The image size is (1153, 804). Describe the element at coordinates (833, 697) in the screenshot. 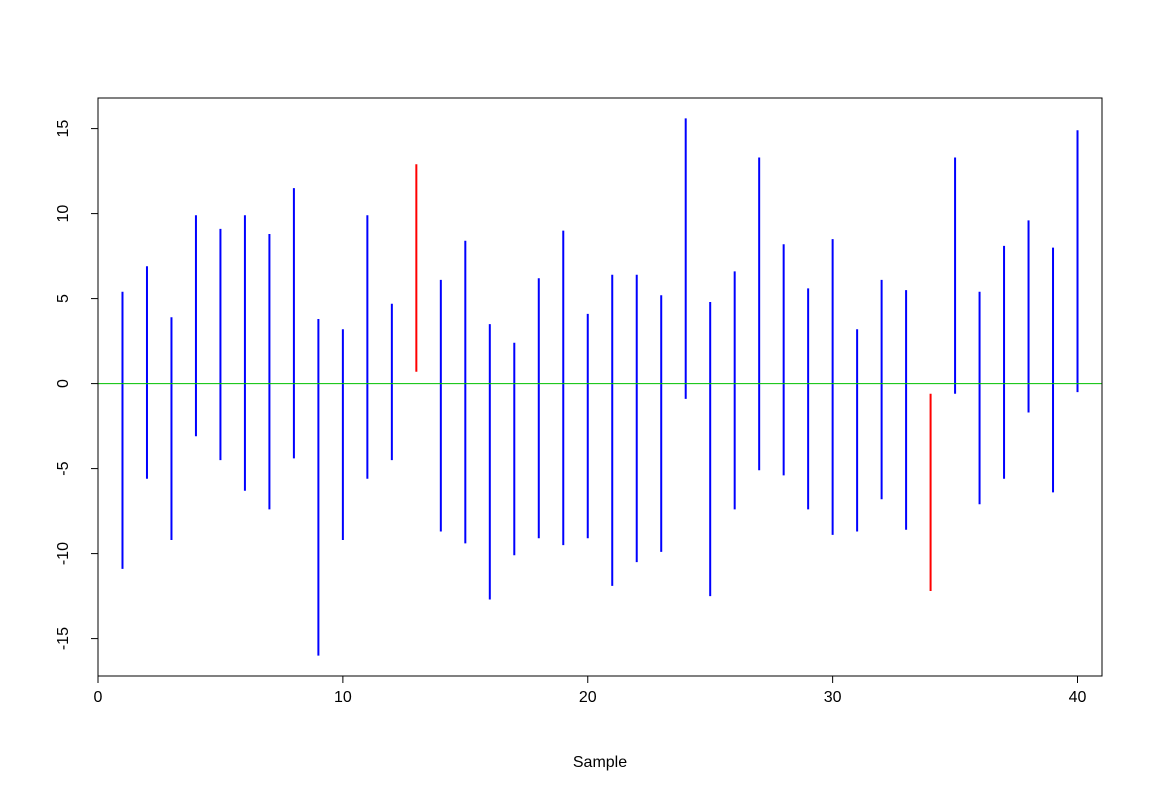

I see `x-tick-label: 30` at that location.